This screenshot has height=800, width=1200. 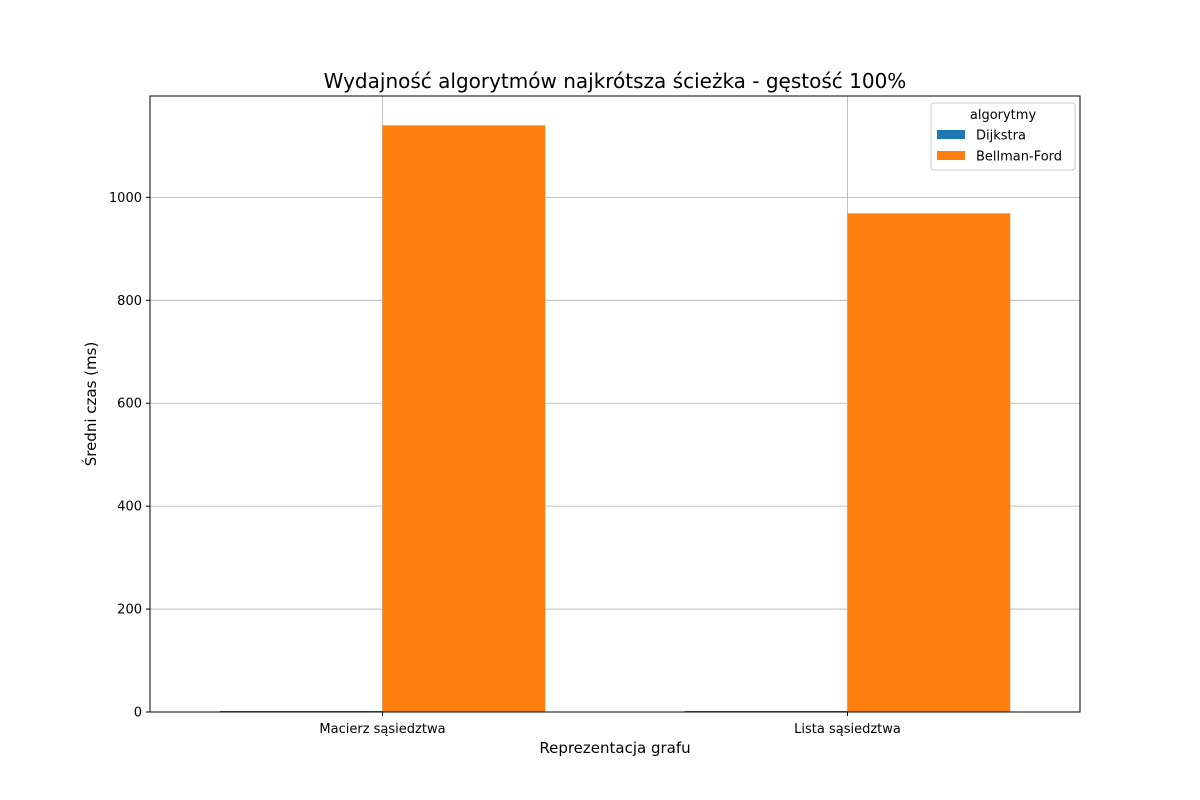 I want to click on x-axis-label: Reprezentacja grafu, so click(x=614, y=748).